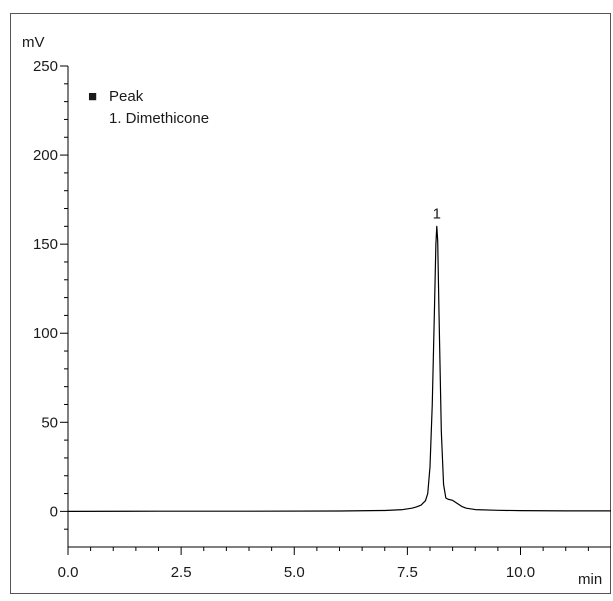 The height and width of the screenshot is (601, 613). I want to click on y-axis-unit-label: mV, so click(33, 42).